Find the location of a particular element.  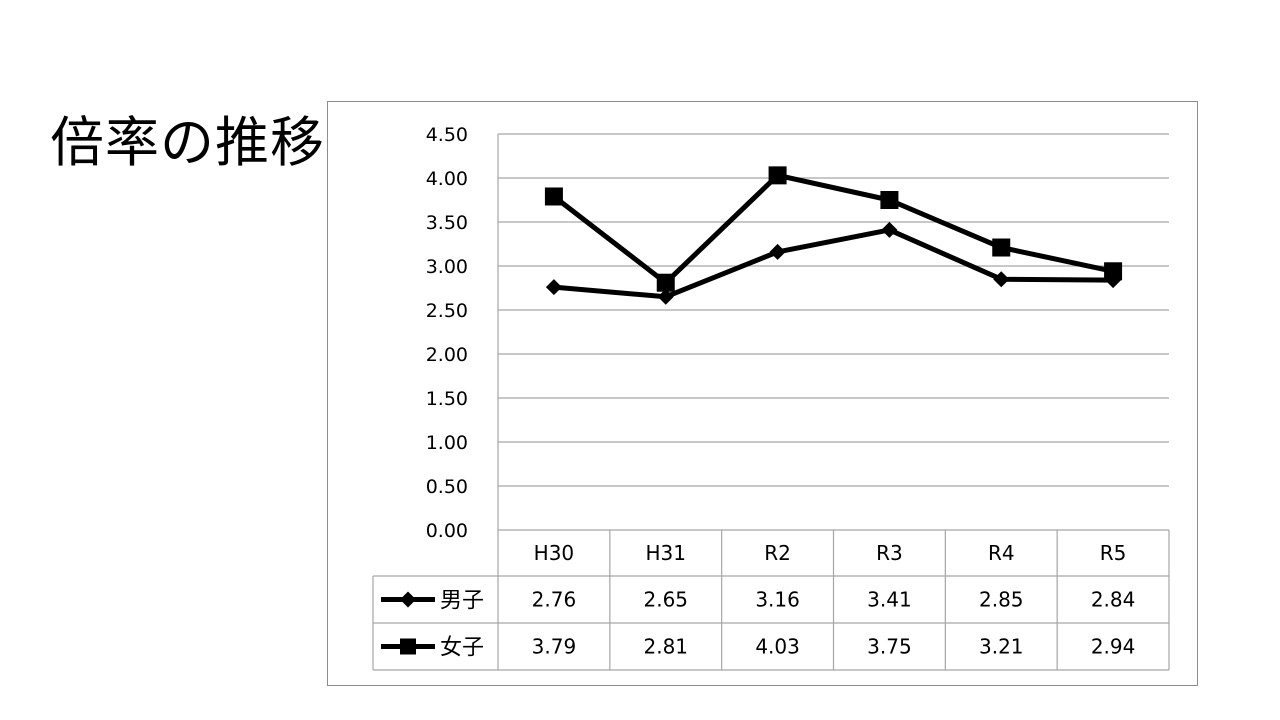

series-girls-data-label: 3.79 is located at coordinates (554, 647).